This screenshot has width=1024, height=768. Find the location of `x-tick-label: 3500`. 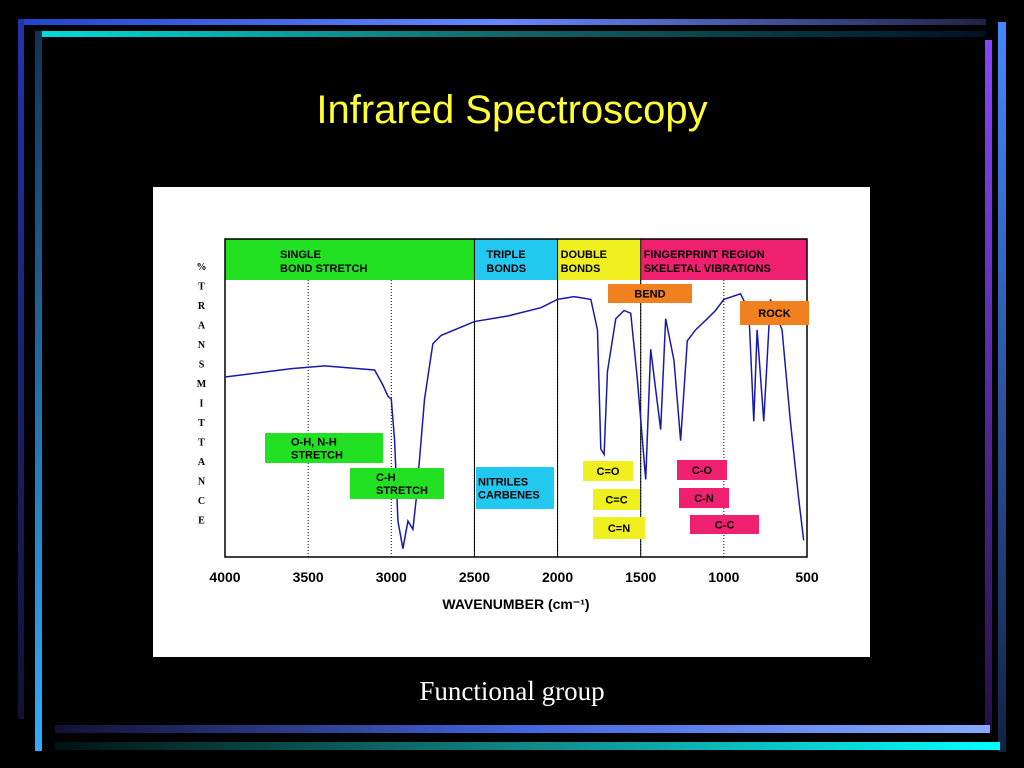

x-tick-label: 3500 is located at coordinates (308, 577).